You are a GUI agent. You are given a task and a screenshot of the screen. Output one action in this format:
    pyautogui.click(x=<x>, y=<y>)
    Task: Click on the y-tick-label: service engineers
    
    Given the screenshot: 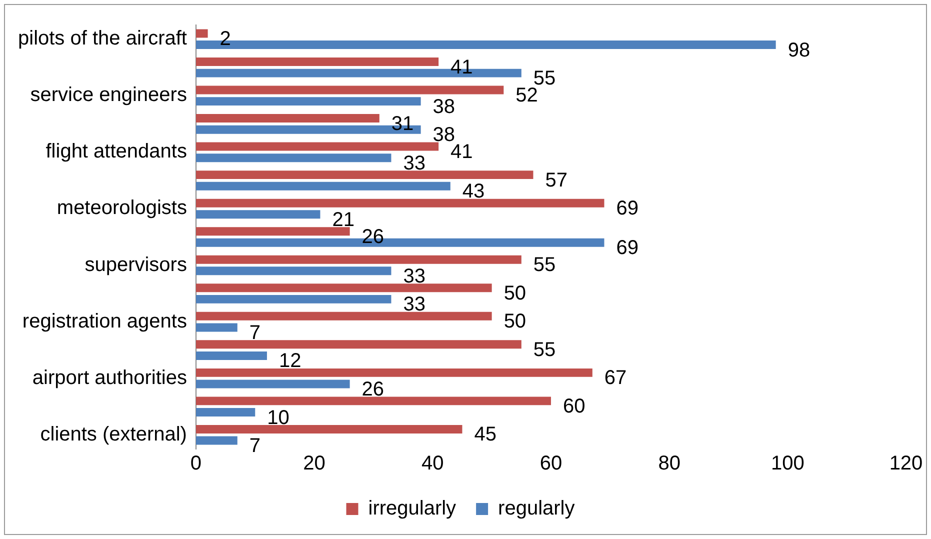 What is the action you would take?
    pyautogui.click(x=108, y=95)
    